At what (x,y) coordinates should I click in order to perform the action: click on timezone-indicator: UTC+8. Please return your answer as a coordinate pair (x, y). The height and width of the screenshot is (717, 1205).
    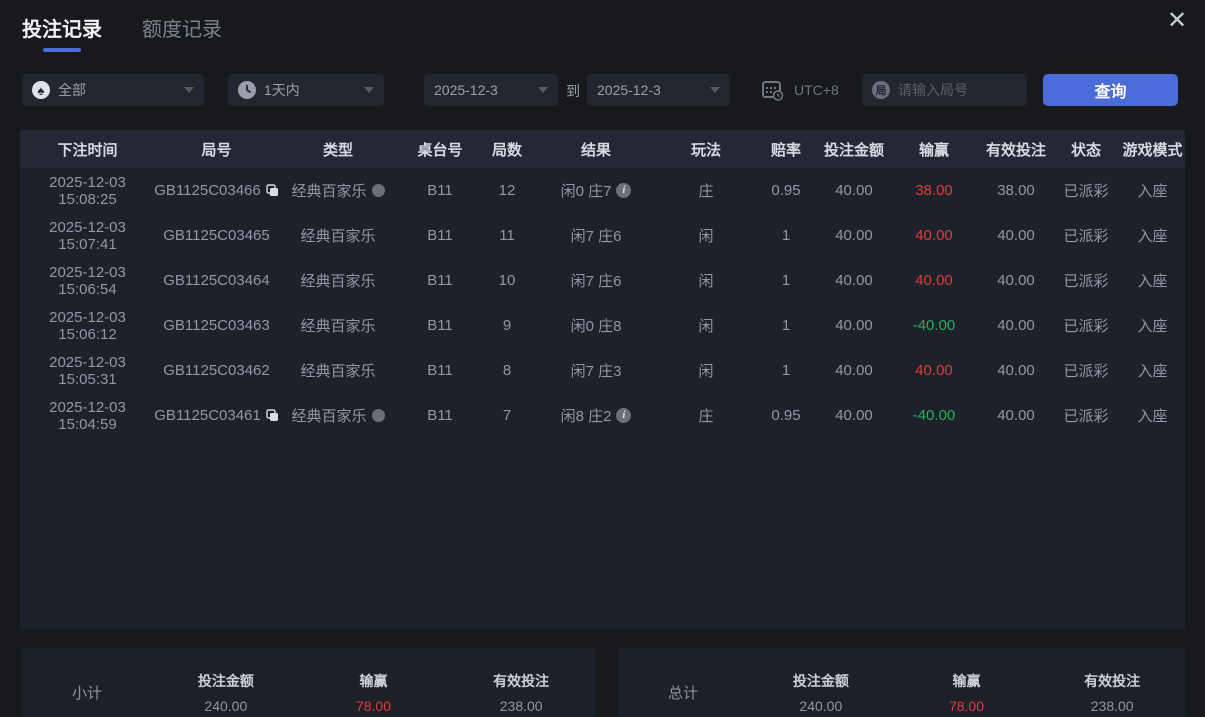
    Looking at the image, I should click on (799, 90).